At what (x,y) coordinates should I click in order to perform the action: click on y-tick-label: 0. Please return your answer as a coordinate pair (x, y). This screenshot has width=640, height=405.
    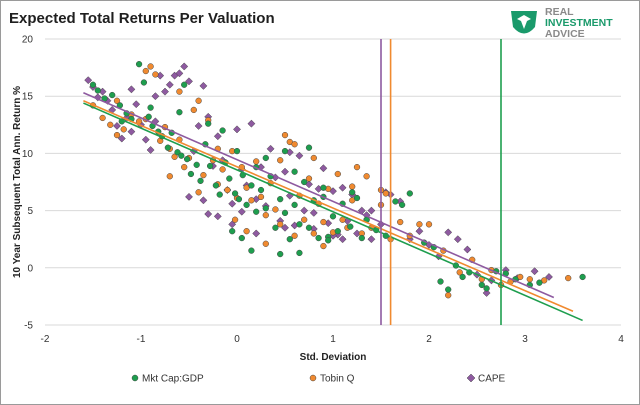
    Looking at the image, I should click on (30, 268).